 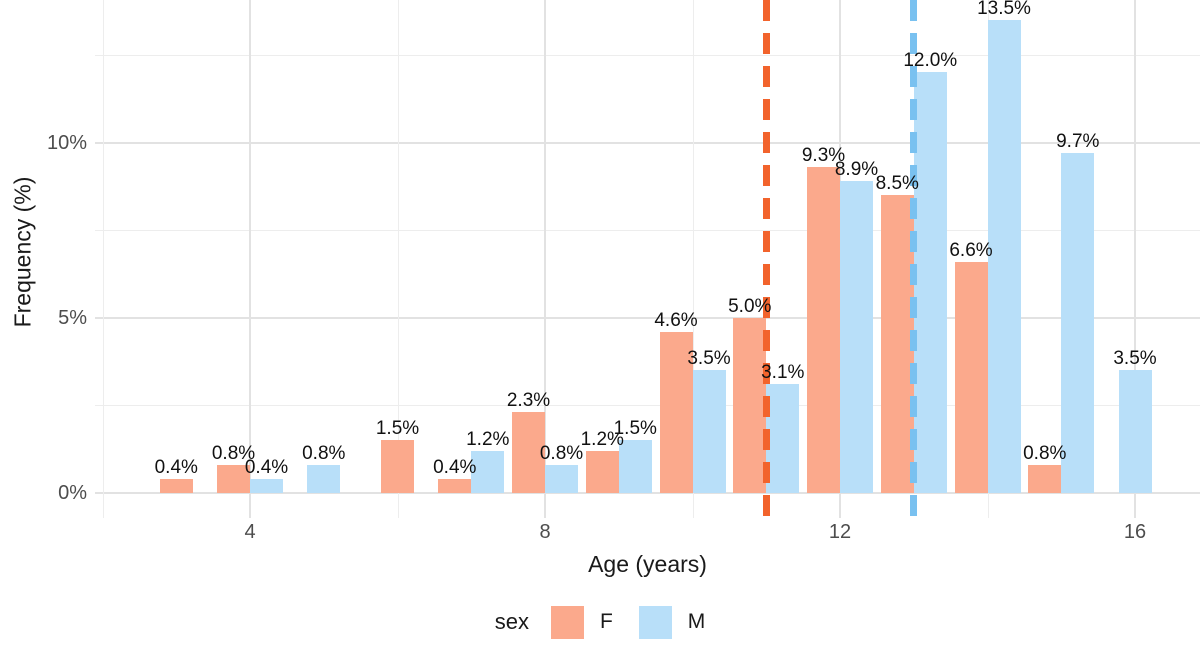 What do you see at coordinates (930, 61) in the screenshot?
I see `bar-value-label: 12.0%` at bounding box center [930, 61].